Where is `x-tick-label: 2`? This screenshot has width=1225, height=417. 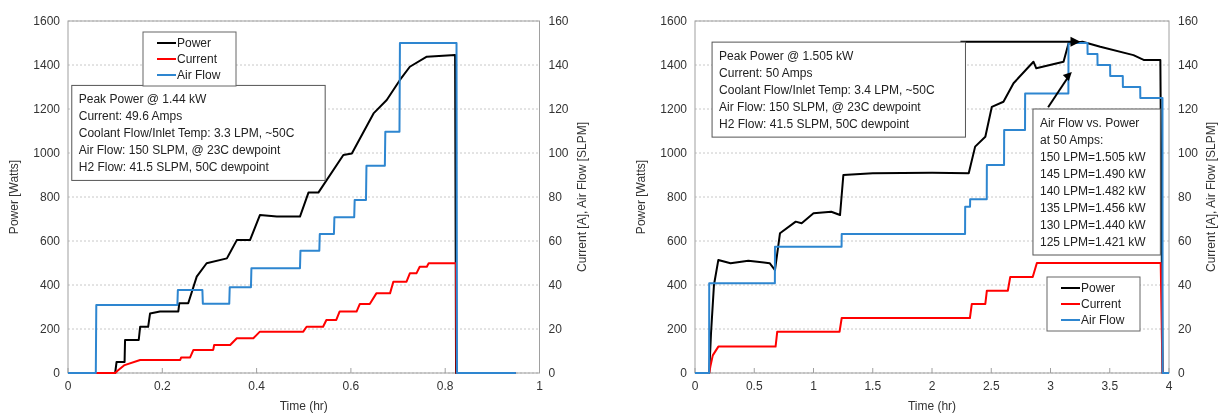
x-tick-label: 2 is located at coordinates (932, 386).